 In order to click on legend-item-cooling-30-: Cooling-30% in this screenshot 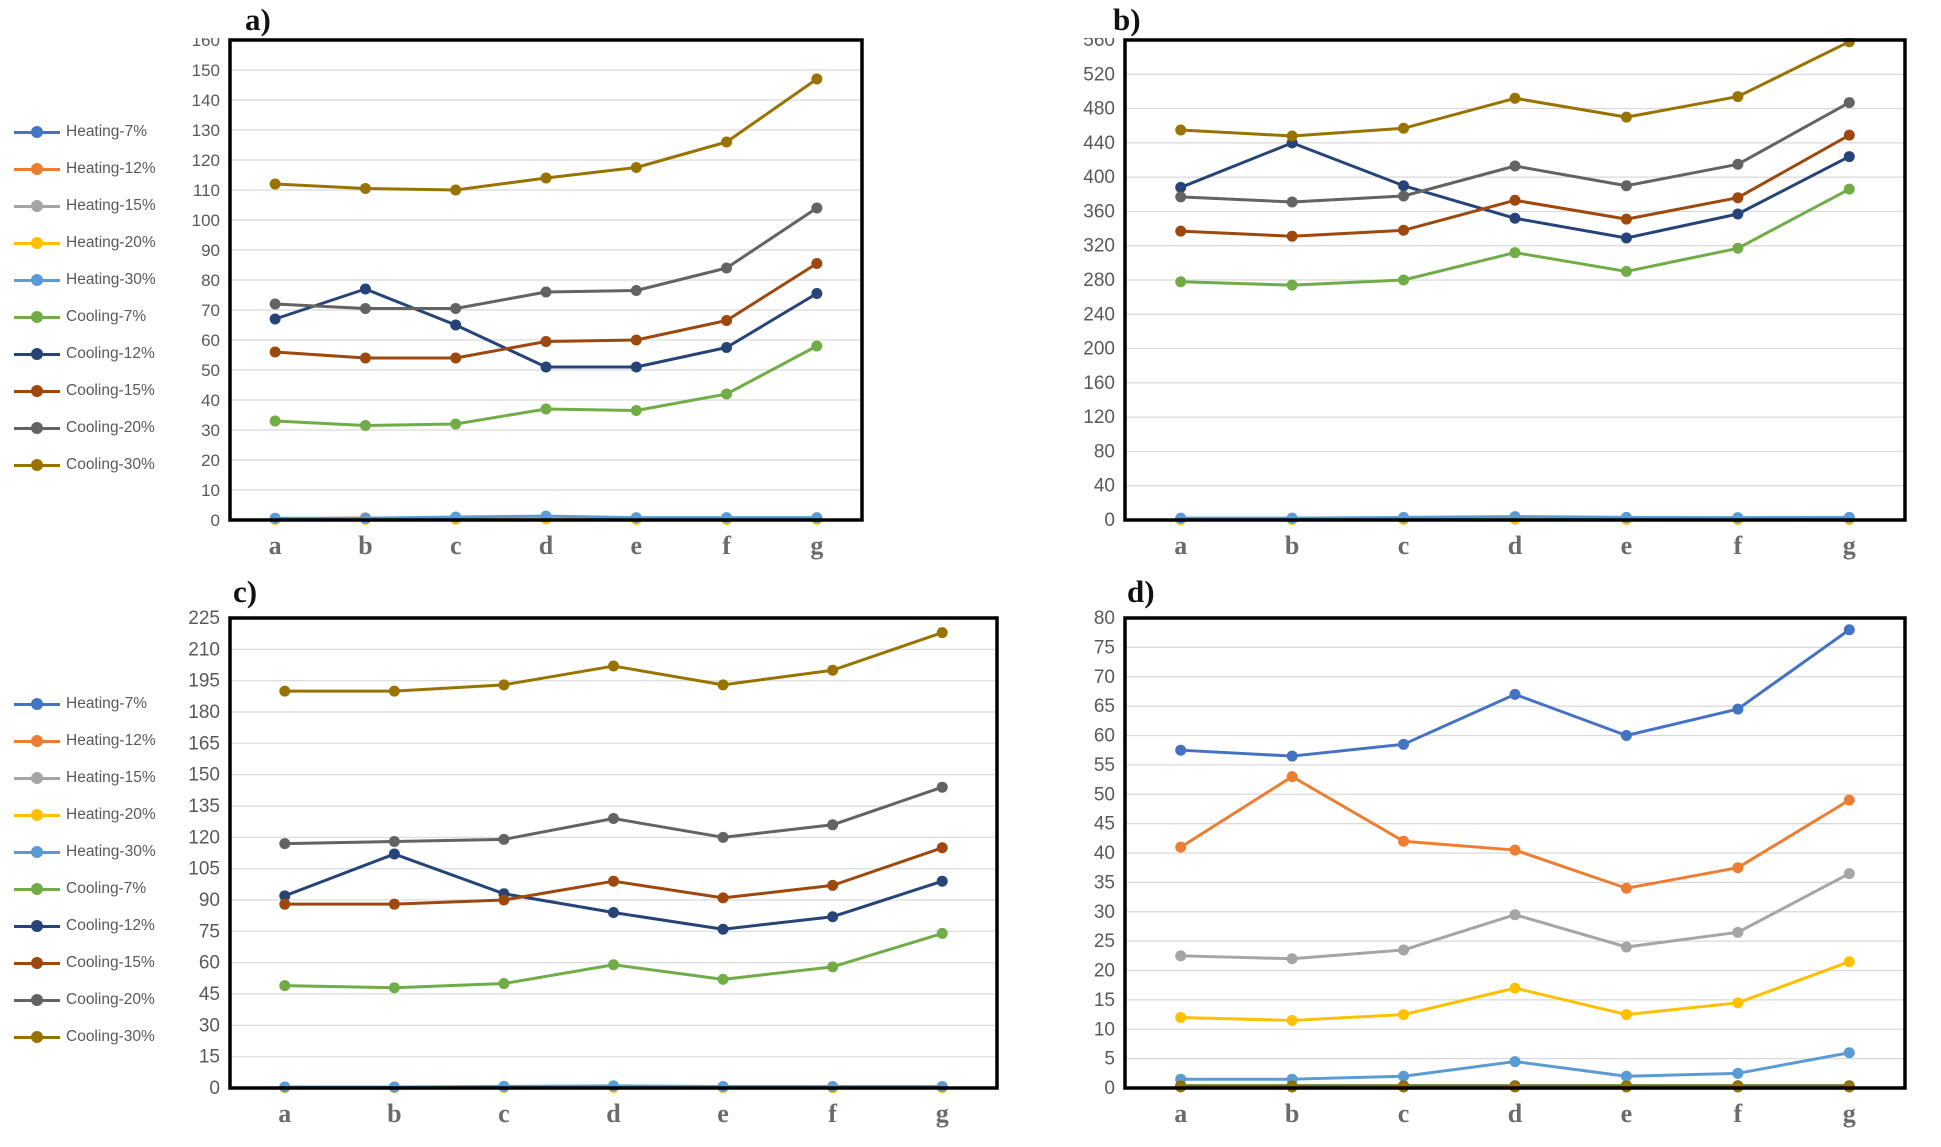, I will do `click(99, 464)`.